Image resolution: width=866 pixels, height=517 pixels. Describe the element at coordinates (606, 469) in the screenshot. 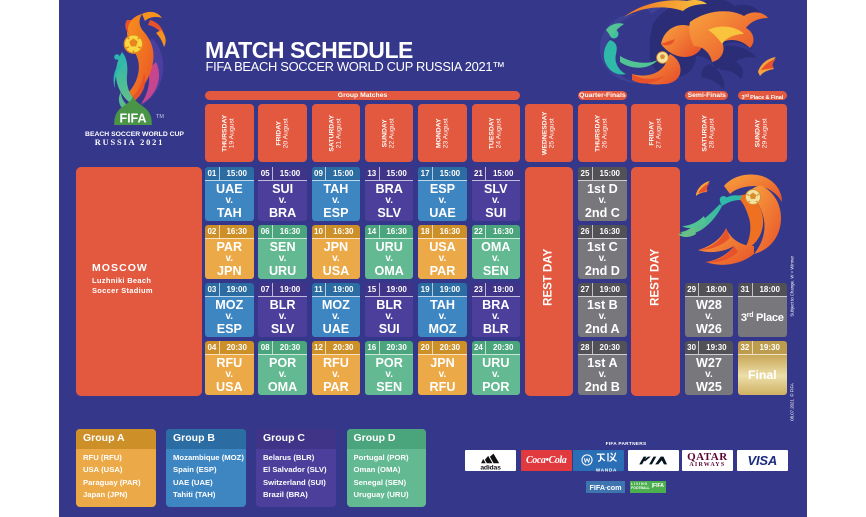

I see `svg-text: WANDA` at that location.